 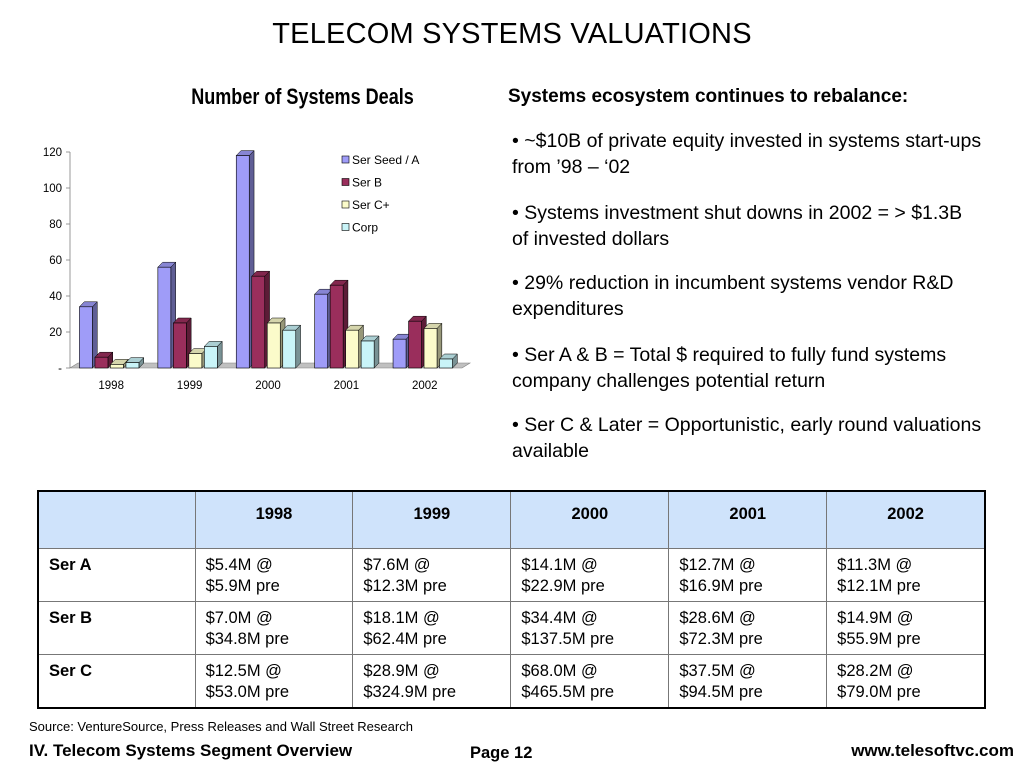 What do you see at coordinates (385, 160) in the screenshot?
I see `legend-label: Ser Seed / A` at bounding box center [385, 160].